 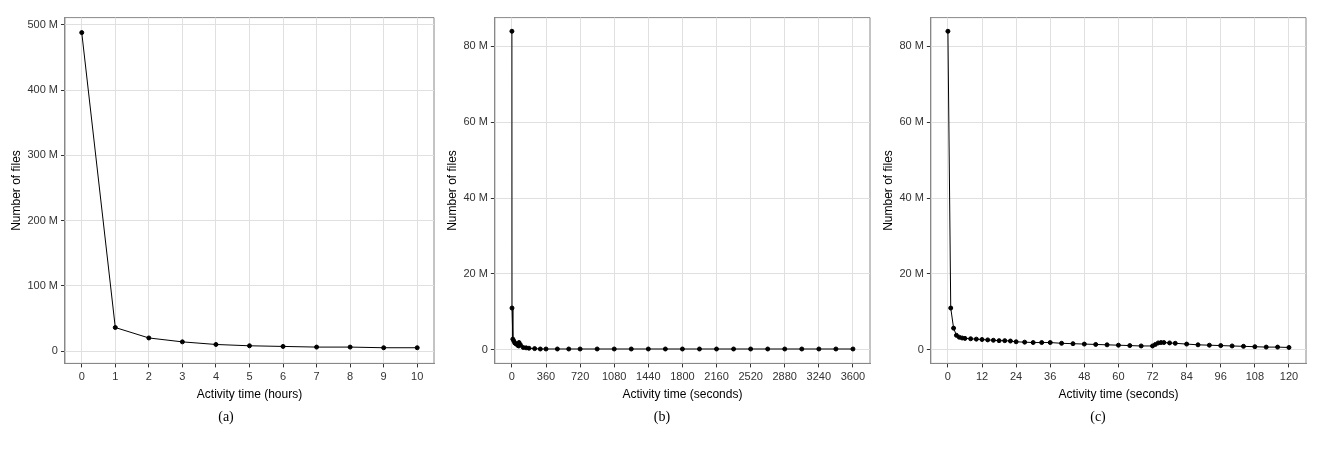 What do you see at coordinates (1152, 376) in the screenshot?
I see `x-tick-label: 72` at bounding box center [1152, 376].